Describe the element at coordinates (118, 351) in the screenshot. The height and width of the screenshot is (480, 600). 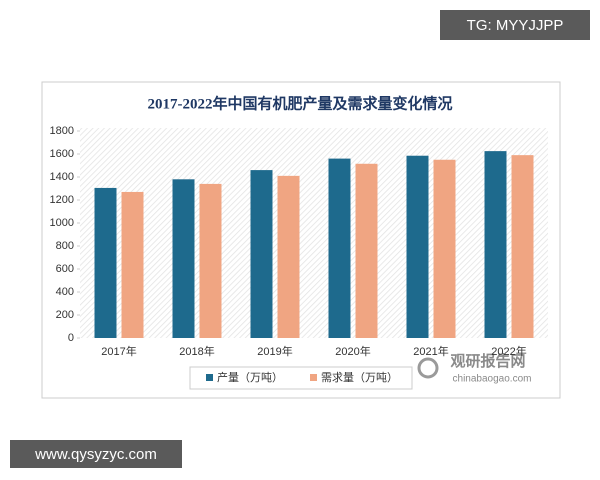
I see `x-tick-label: 2017年` at that location.